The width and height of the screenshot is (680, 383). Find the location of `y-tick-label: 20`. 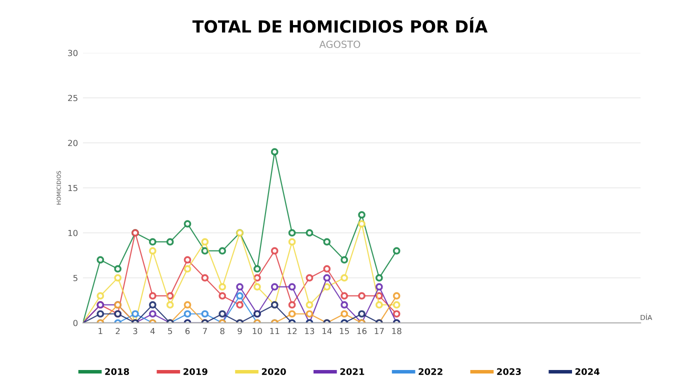

y-tick-label: 20 is located at coordinates (73, 143).